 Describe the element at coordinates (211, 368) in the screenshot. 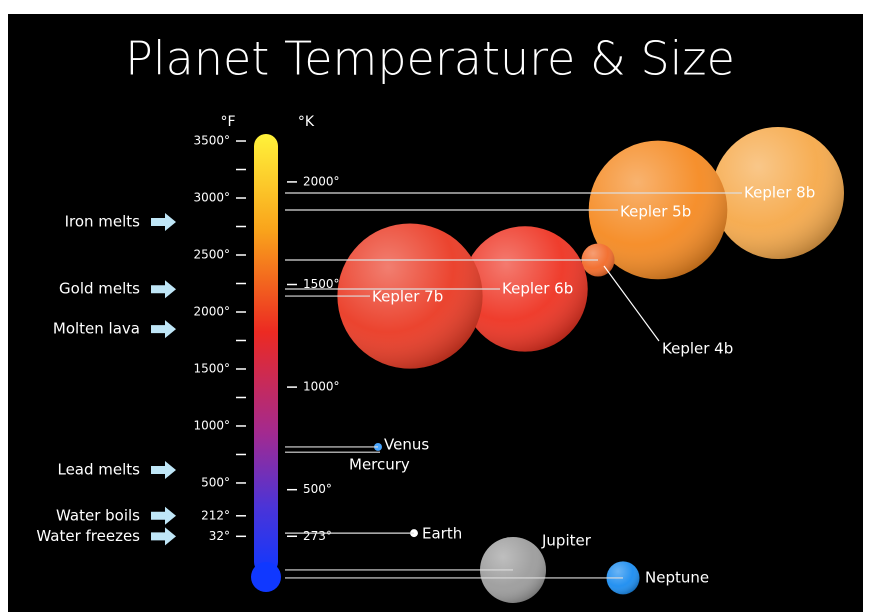

I see `y-tick-label: 1500°` at that location.